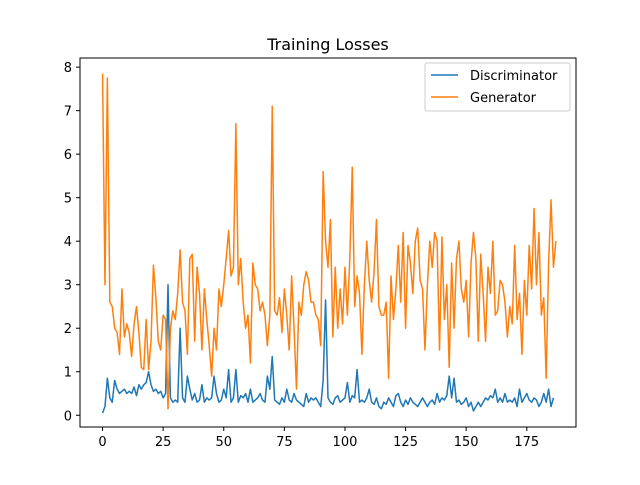 The width and height of the screenshot is (640, 485). Describe the element at coordinates (68, 155) in the screenshot. I see `y-tick-label: 6` at that location.